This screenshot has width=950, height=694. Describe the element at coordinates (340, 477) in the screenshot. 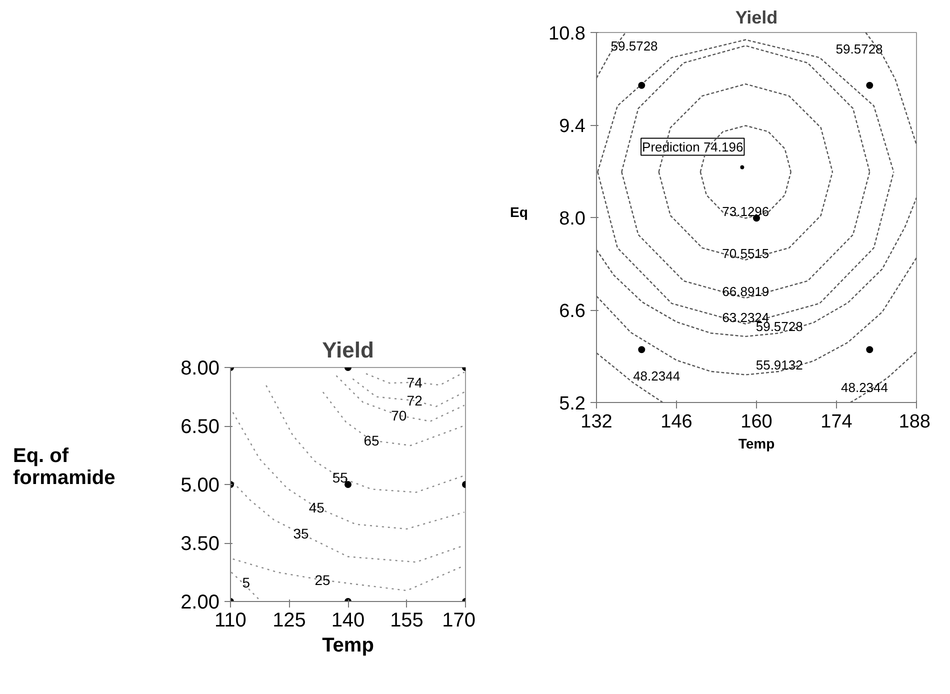

I see `series-label: 55` at that location.